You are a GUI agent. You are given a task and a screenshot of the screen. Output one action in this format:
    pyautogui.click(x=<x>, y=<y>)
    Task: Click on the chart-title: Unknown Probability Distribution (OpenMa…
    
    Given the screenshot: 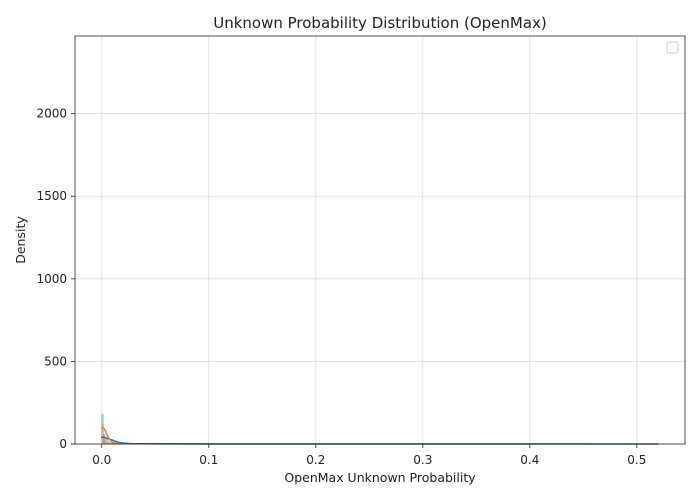 What is the action you would take?
    pyautogui.click(x=380, y=23)
    